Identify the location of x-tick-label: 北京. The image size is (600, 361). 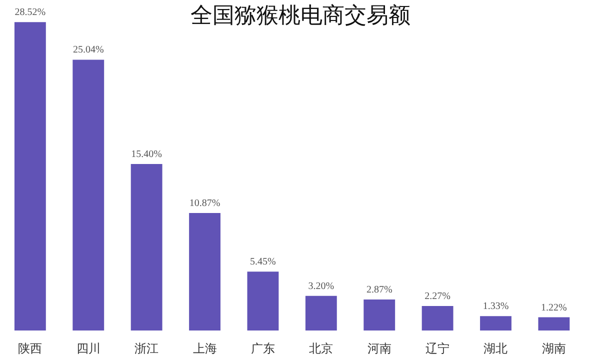
(321, 349).